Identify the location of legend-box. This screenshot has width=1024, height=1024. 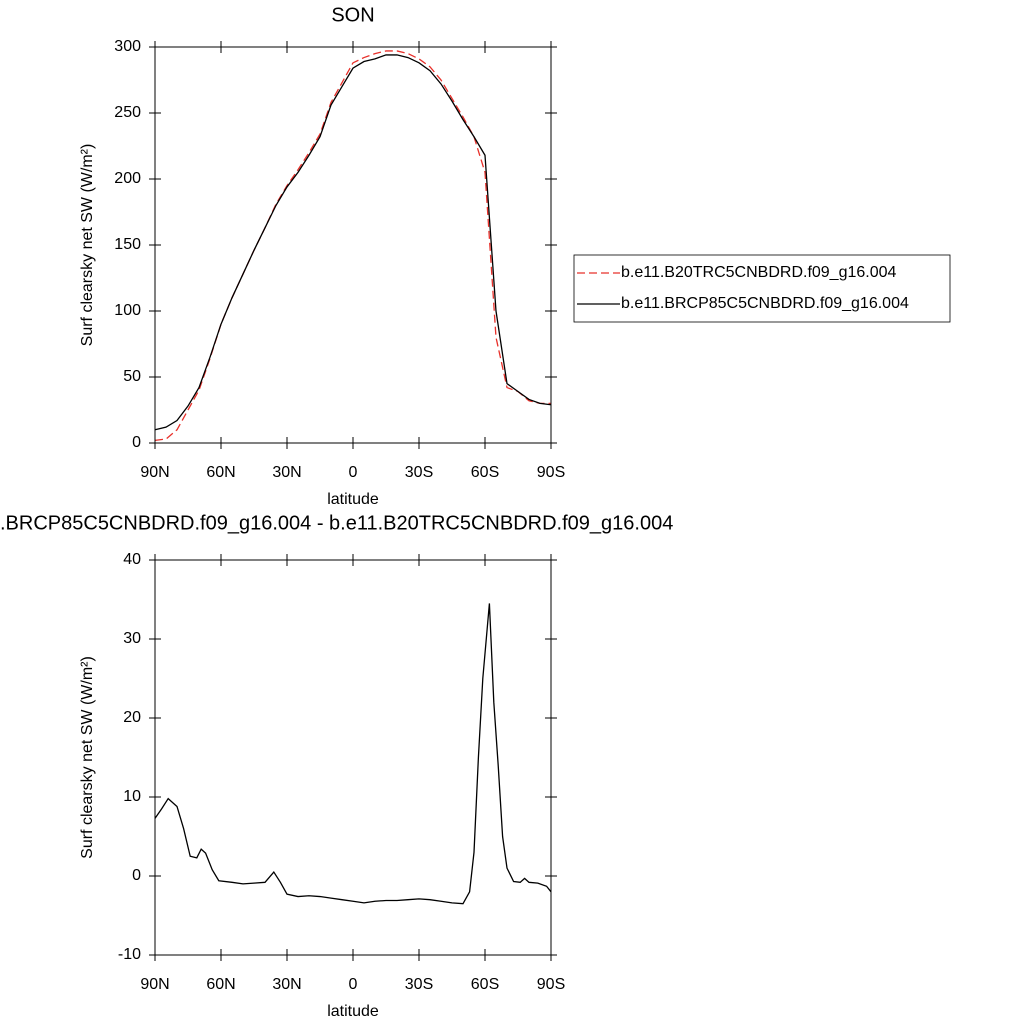
(762, 288).